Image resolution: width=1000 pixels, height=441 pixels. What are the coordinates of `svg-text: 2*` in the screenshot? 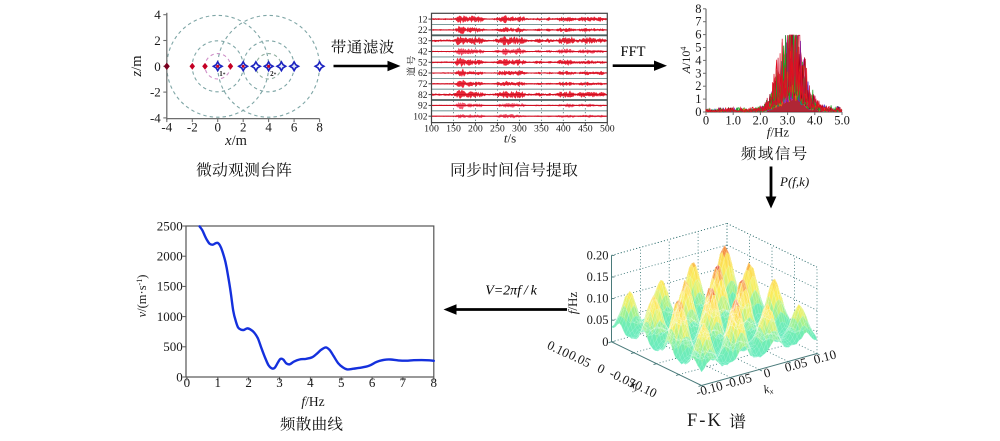 It's located at (273, 74).